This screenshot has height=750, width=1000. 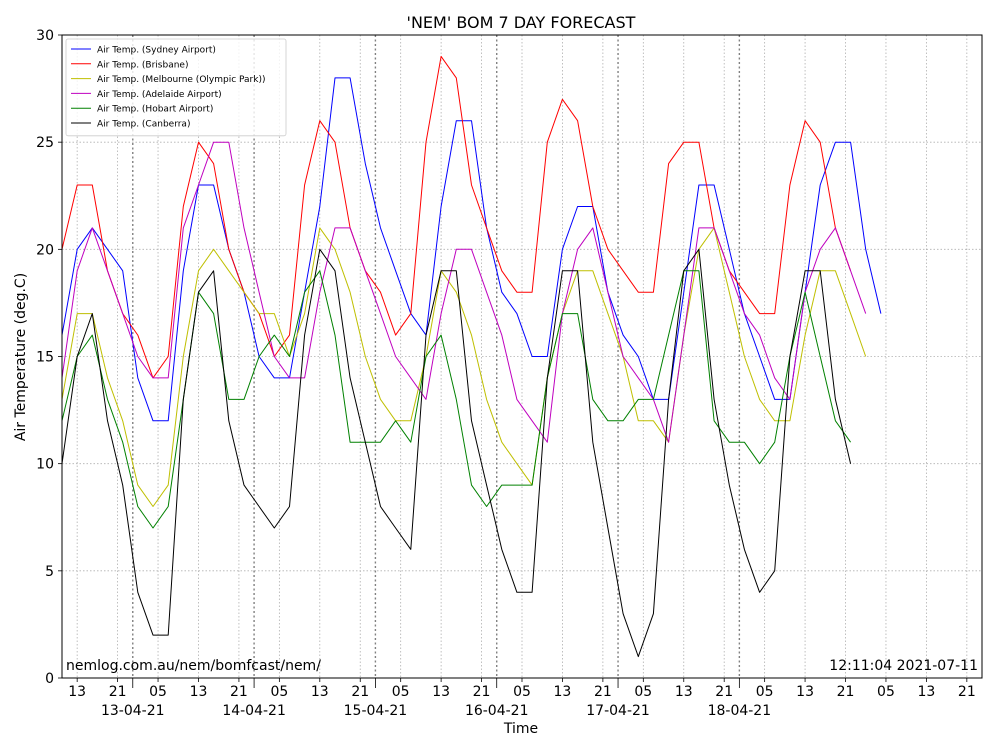 I want to click on legend-box, so click(x=176, y=87).